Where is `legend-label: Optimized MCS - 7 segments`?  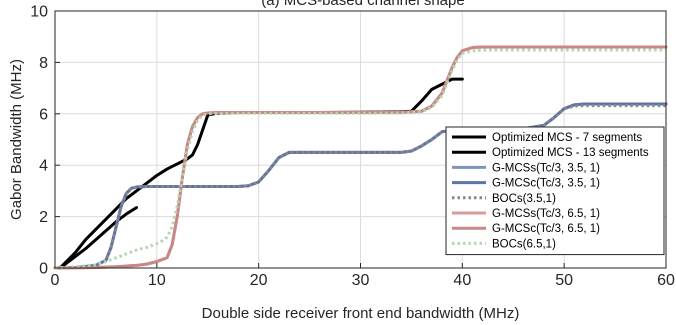 legend-label: Optimized MCS - 7 segments is located at coordinates (567, 138).